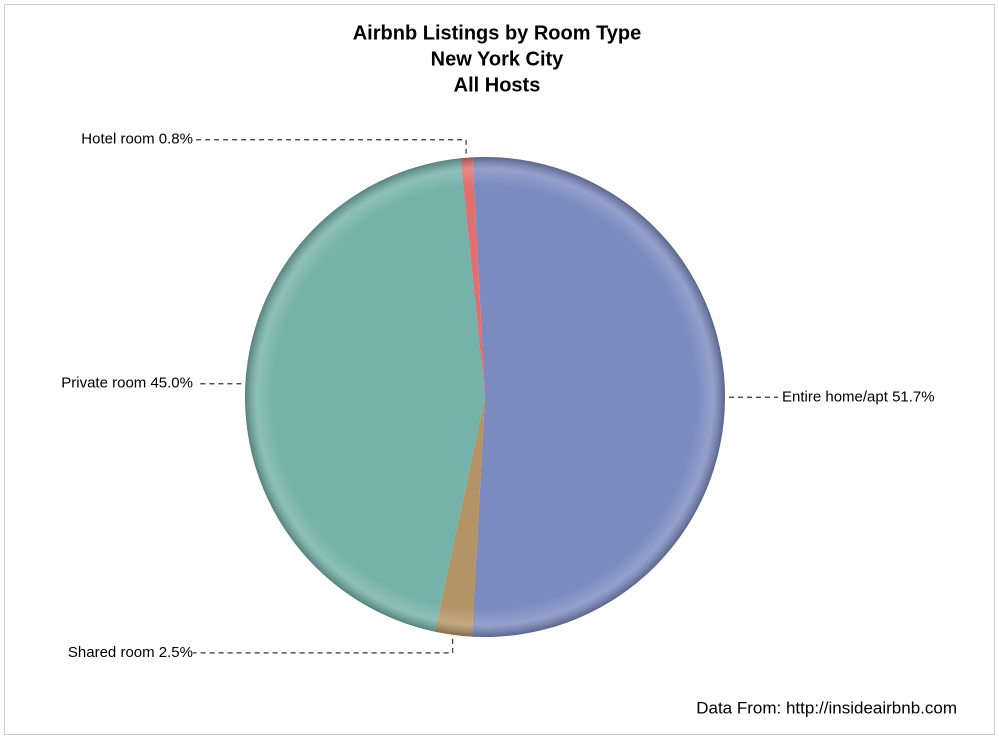 This screenshot has height=741, width=999. Describe the element at coordinates (103, 383) in the screenshot. I see `label-category: Private room` at that location.